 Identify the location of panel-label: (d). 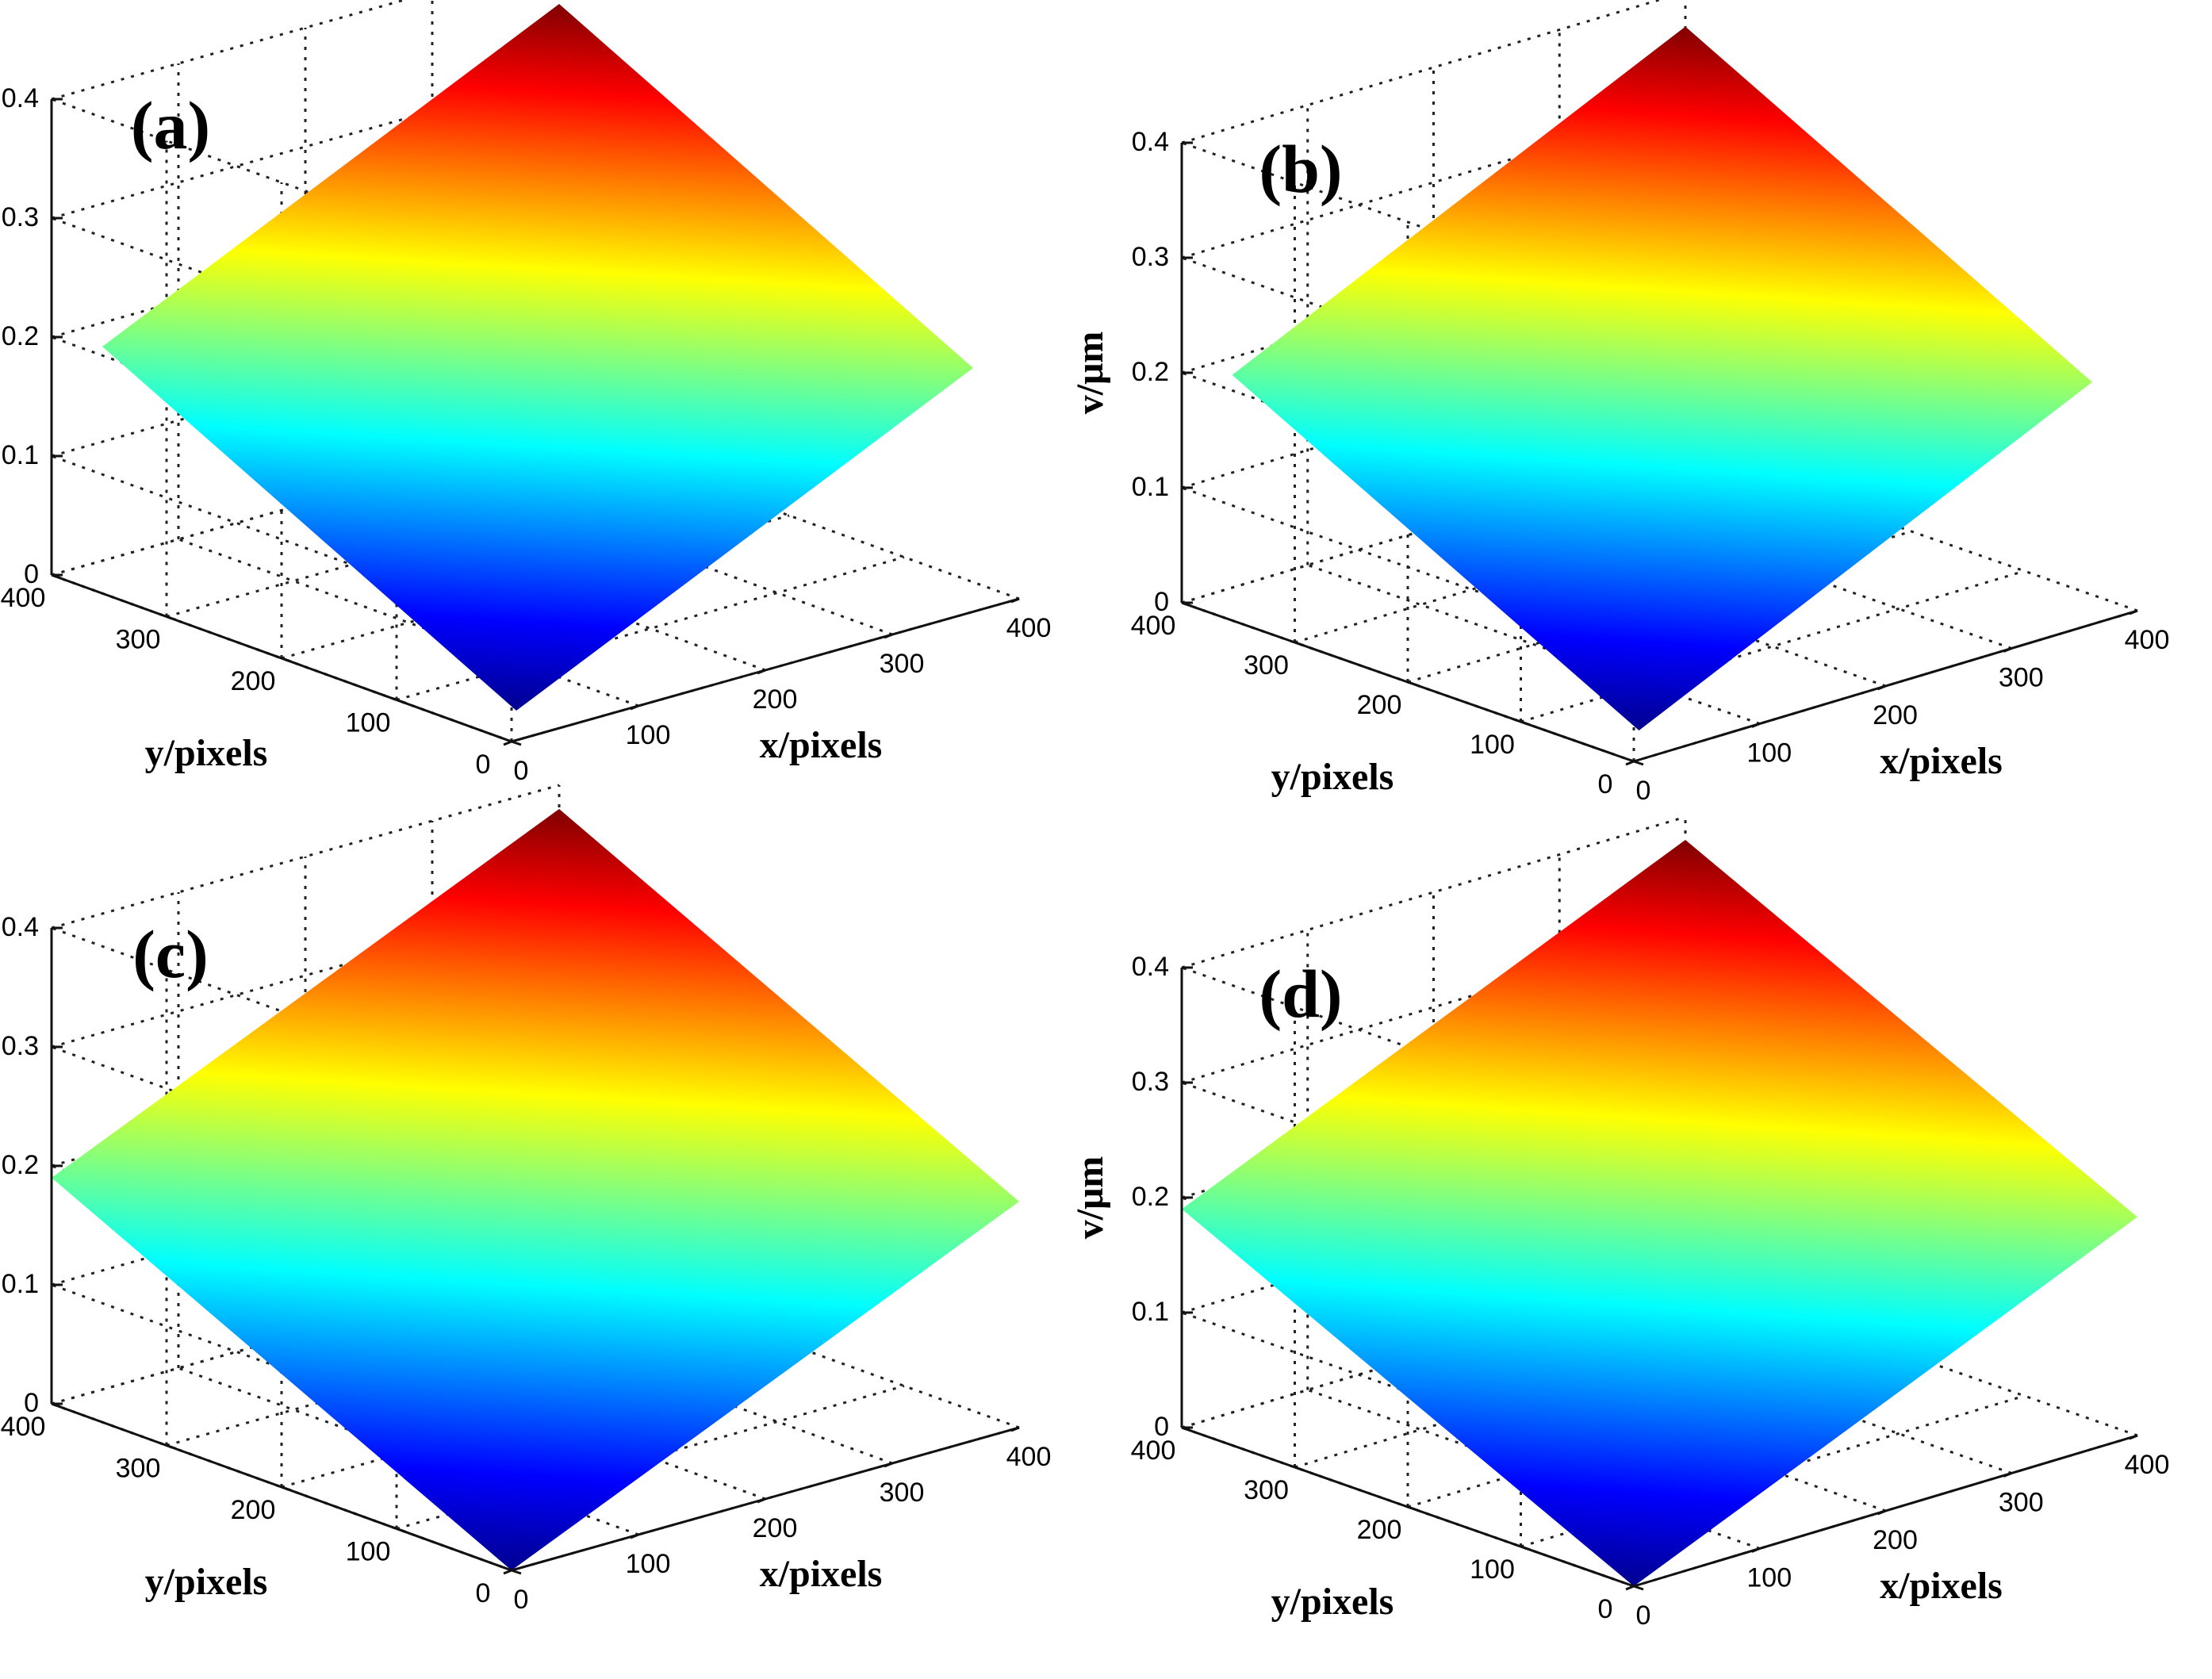
(1300, 994).